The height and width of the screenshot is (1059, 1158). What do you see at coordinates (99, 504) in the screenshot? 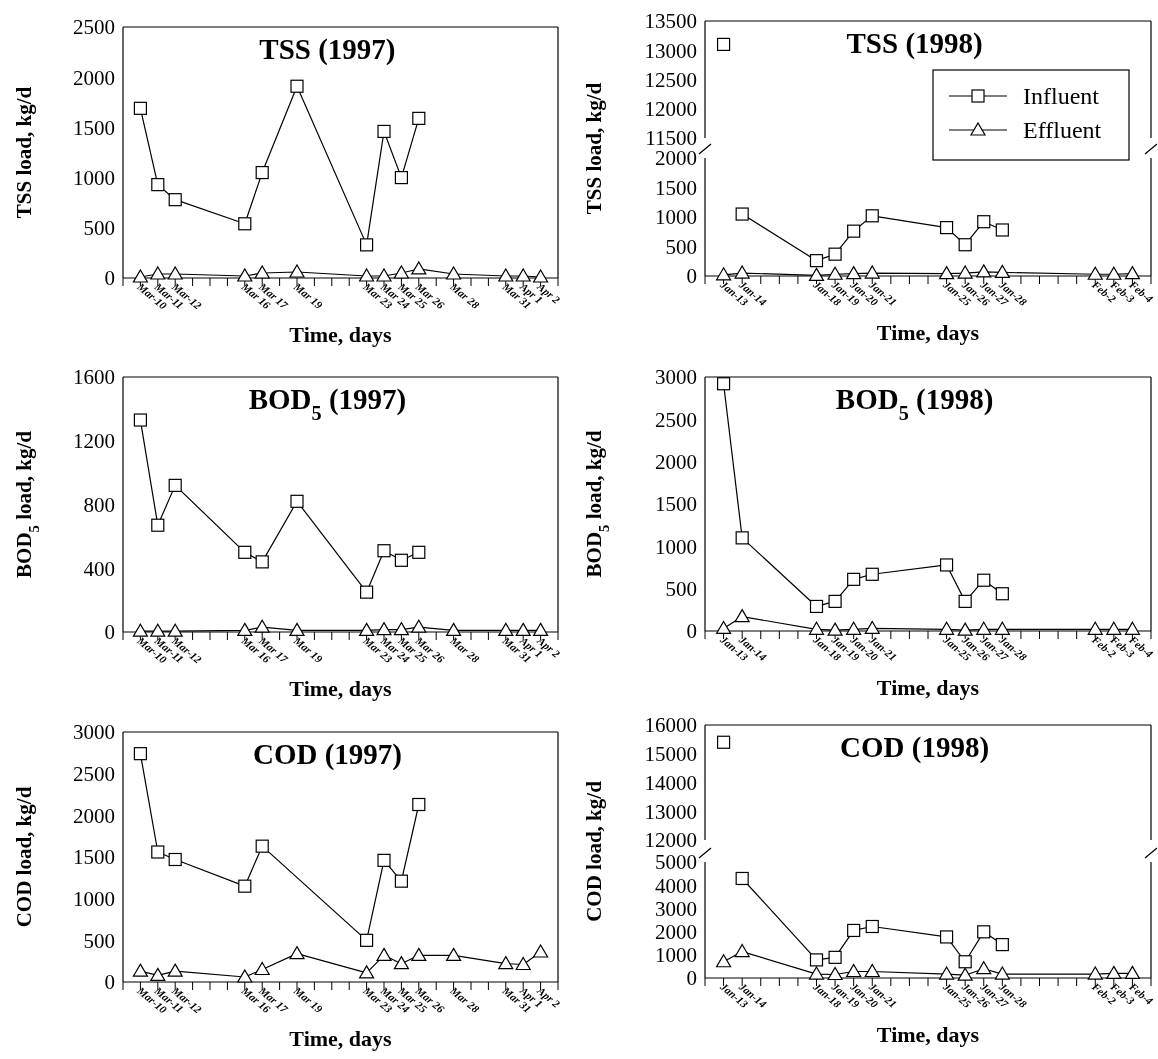
I see `y-tick-label: 800` at bounding box center [99, 504].